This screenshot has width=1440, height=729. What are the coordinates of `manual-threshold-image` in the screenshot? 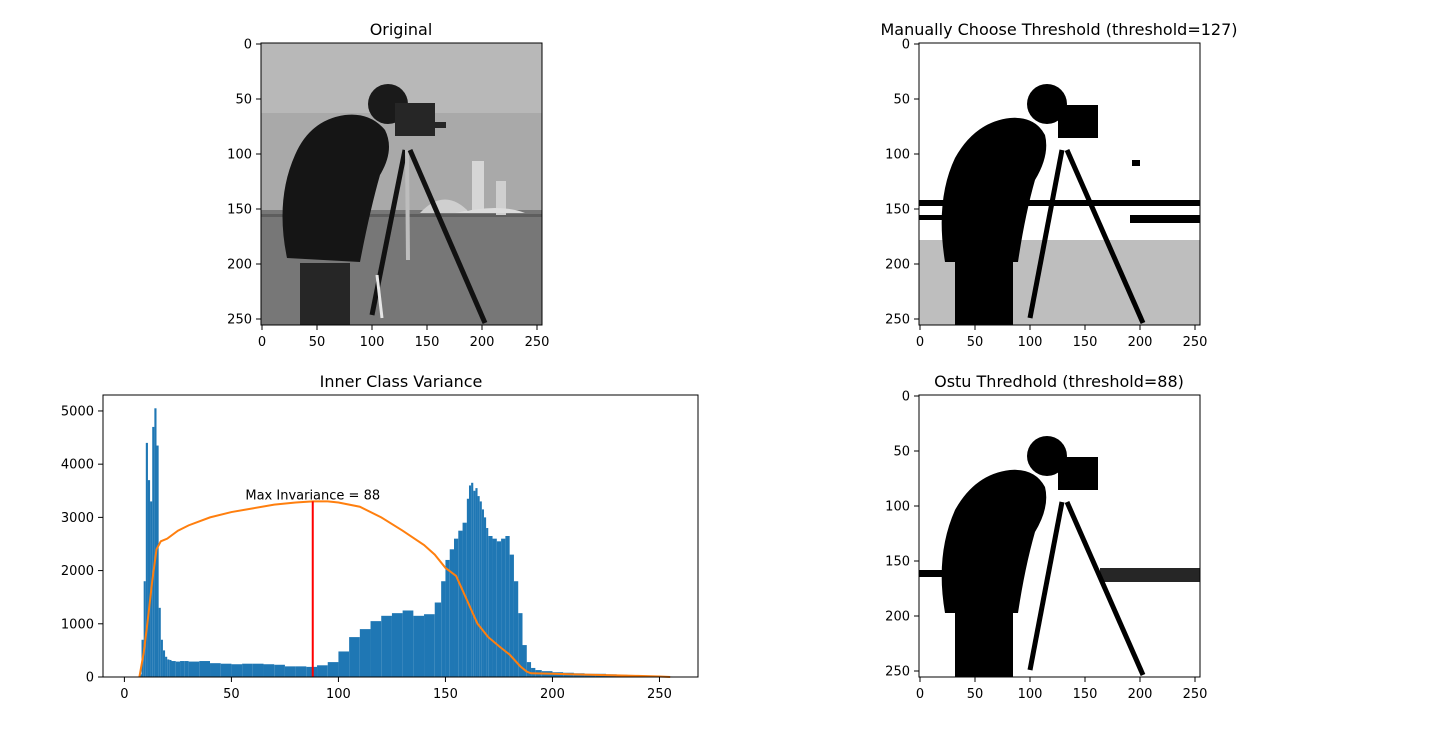 It's located at (1059, 184).